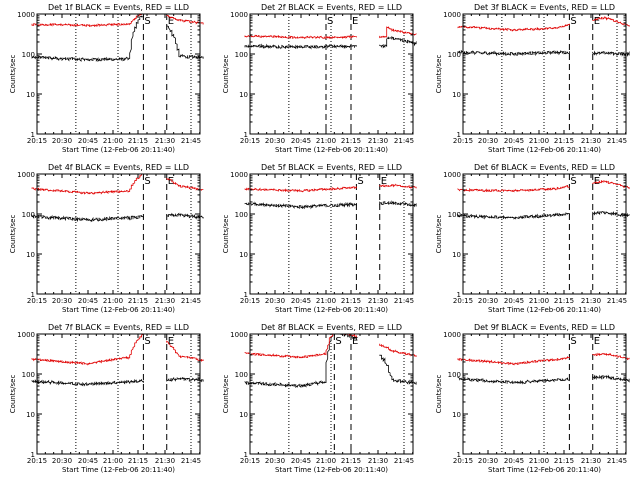  I want to click on panel-title-overlay: Det 4f BLACK = Events, RED = LLD, so click(118, 167).